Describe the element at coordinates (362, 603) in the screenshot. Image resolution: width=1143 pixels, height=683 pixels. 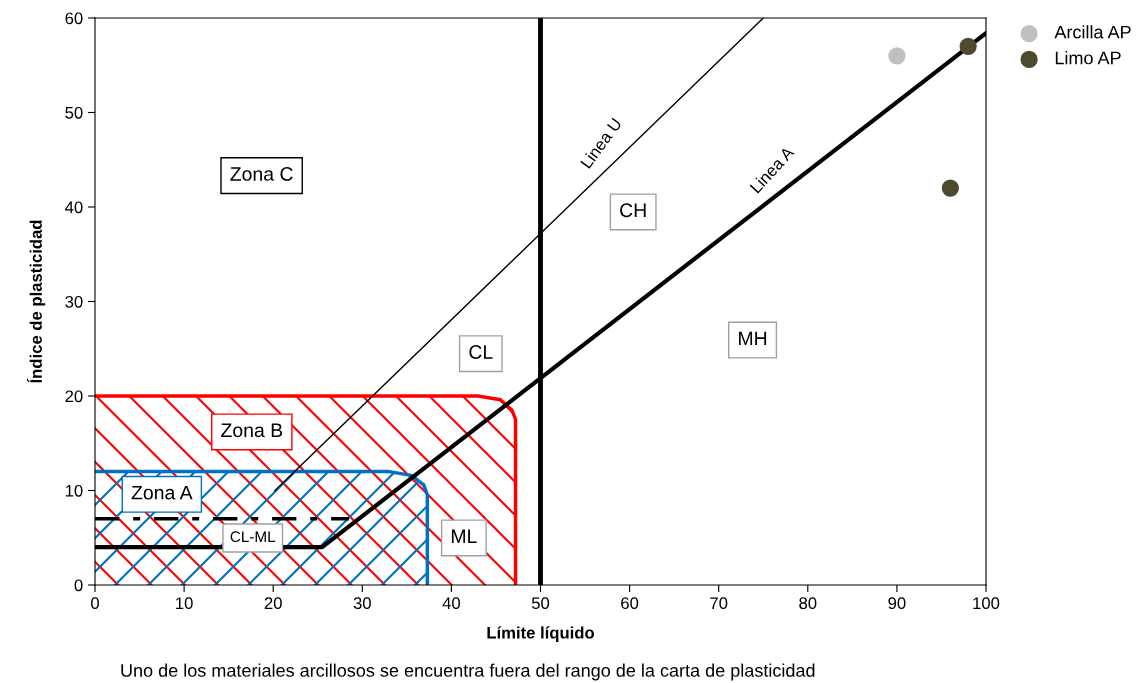
I see `x-tick-label: 30` at that location.